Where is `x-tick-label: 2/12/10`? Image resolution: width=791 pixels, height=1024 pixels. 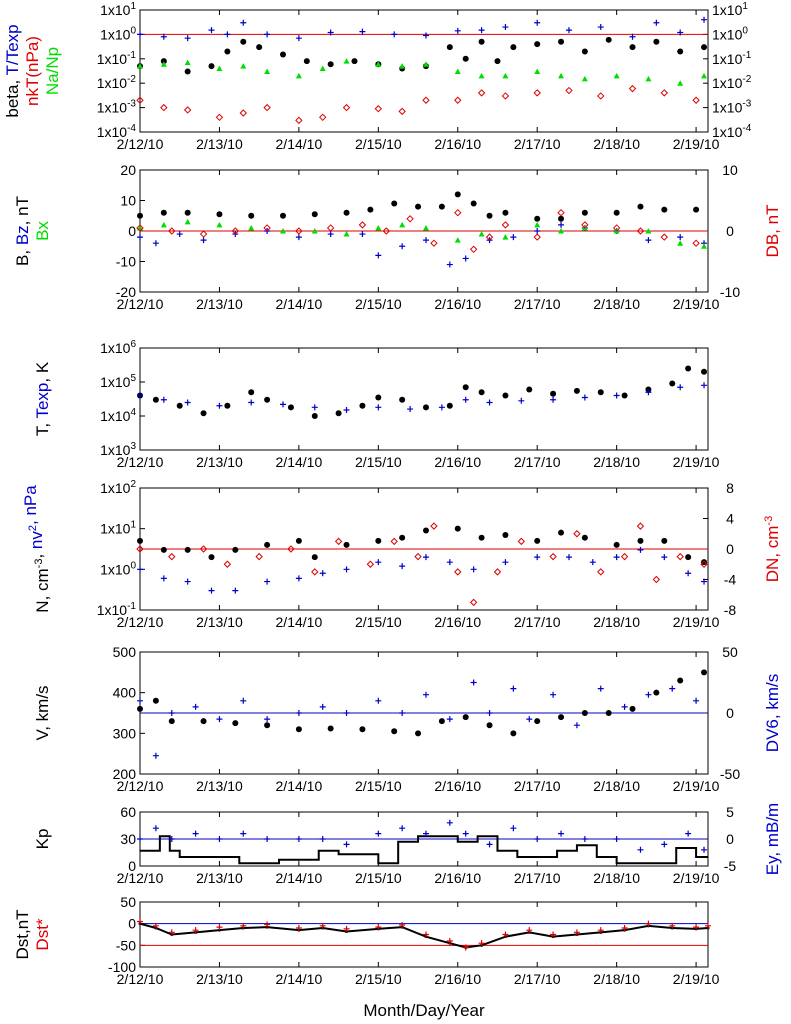
x-tick-label: 2/12/10 is located at coordinates (140, 622).